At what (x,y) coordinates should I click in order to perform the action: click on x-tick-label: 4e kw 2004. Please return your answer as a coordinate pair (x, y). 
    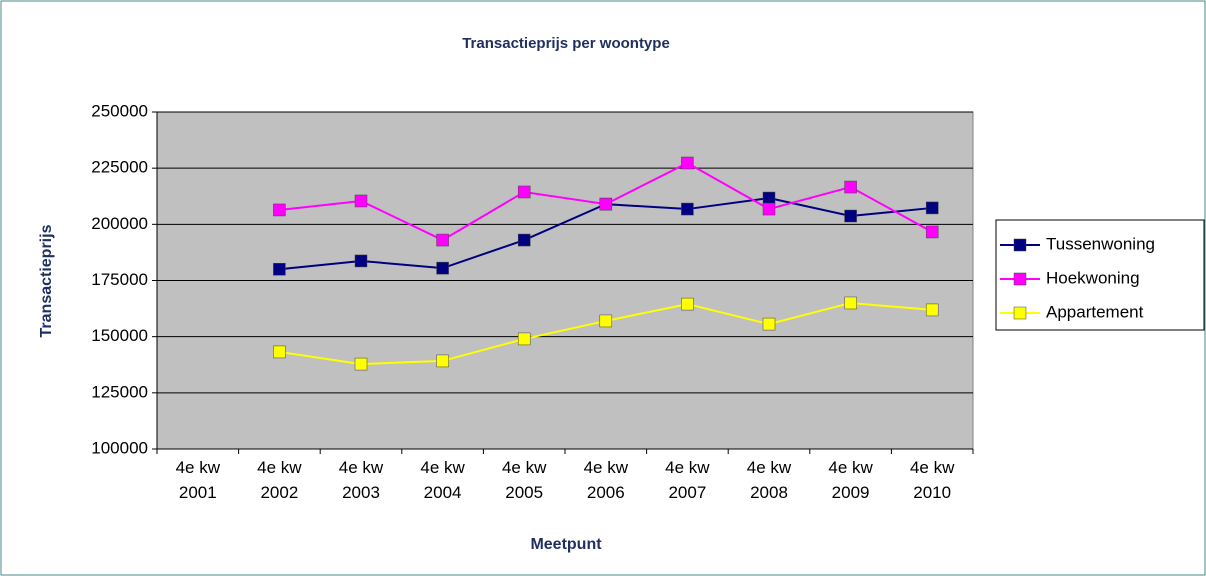
    Looking at the image, I should click on (442, 480).